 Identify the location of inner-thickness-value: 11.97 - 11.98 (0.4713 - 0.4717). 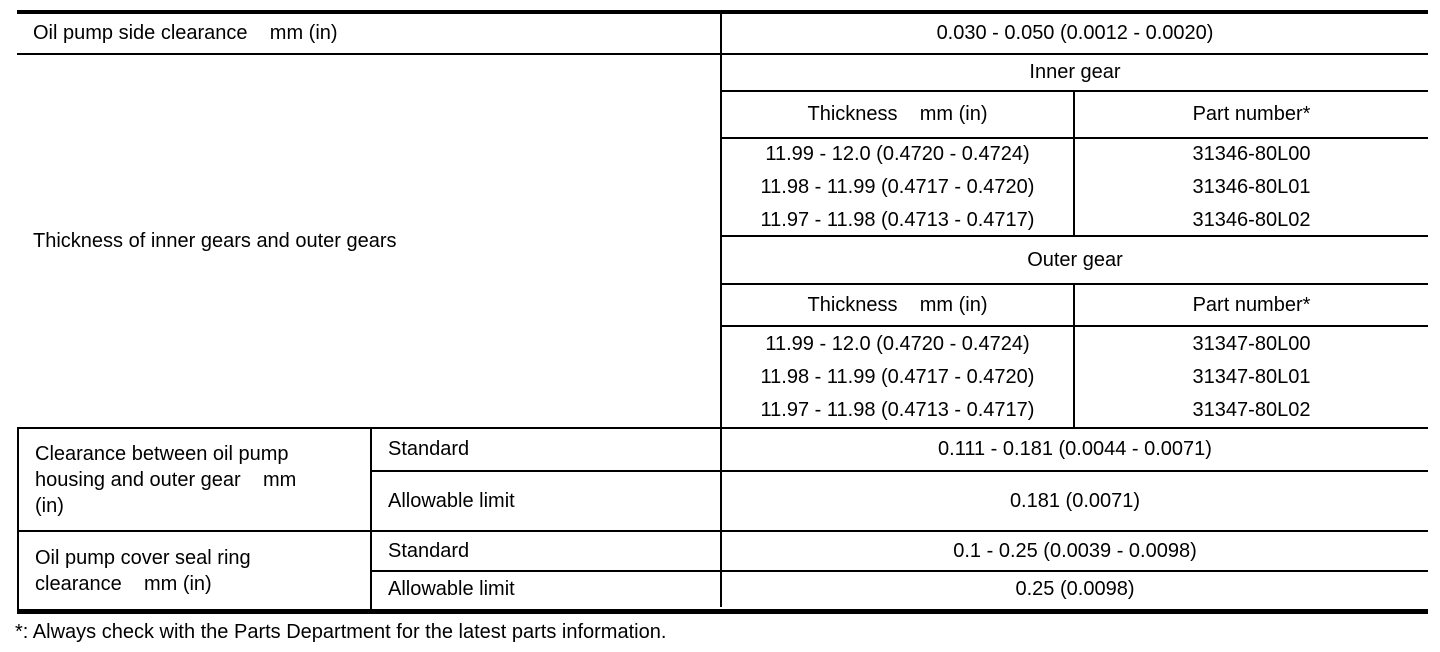
(897, 219).